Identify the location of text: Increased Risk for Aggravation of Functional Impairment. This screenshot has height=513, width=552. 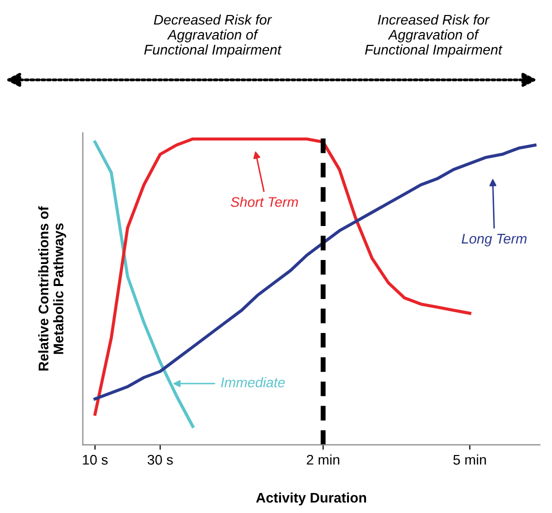
(434, 36).